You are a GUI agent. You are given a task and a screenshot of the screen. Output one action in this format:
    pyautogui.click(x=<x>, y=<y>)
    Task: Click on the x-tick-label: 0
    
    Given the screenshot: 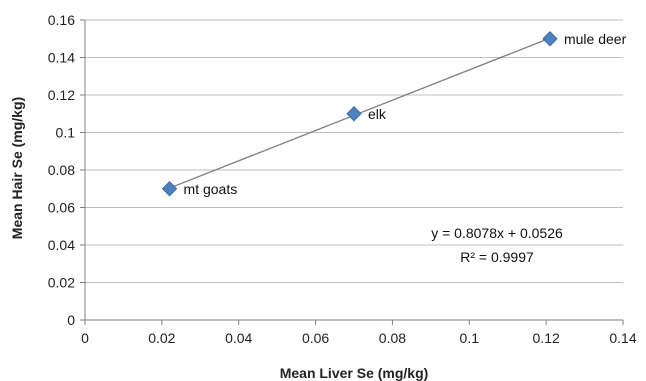 What is the action you would take?
    pyautogui.click(x=85, y=338)
    